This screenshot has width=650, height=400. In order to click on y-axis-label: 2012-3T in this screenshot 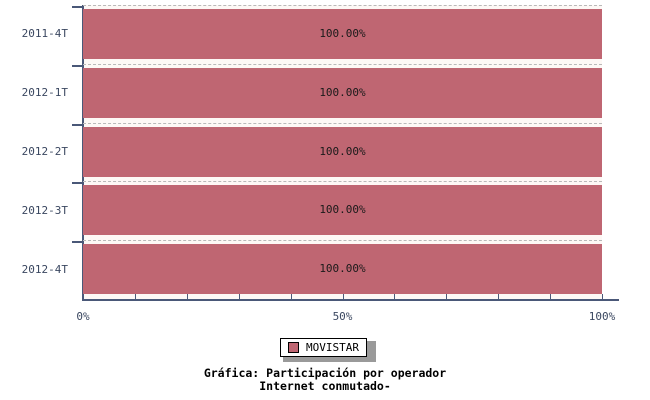, I will do `click(44, 210)`.